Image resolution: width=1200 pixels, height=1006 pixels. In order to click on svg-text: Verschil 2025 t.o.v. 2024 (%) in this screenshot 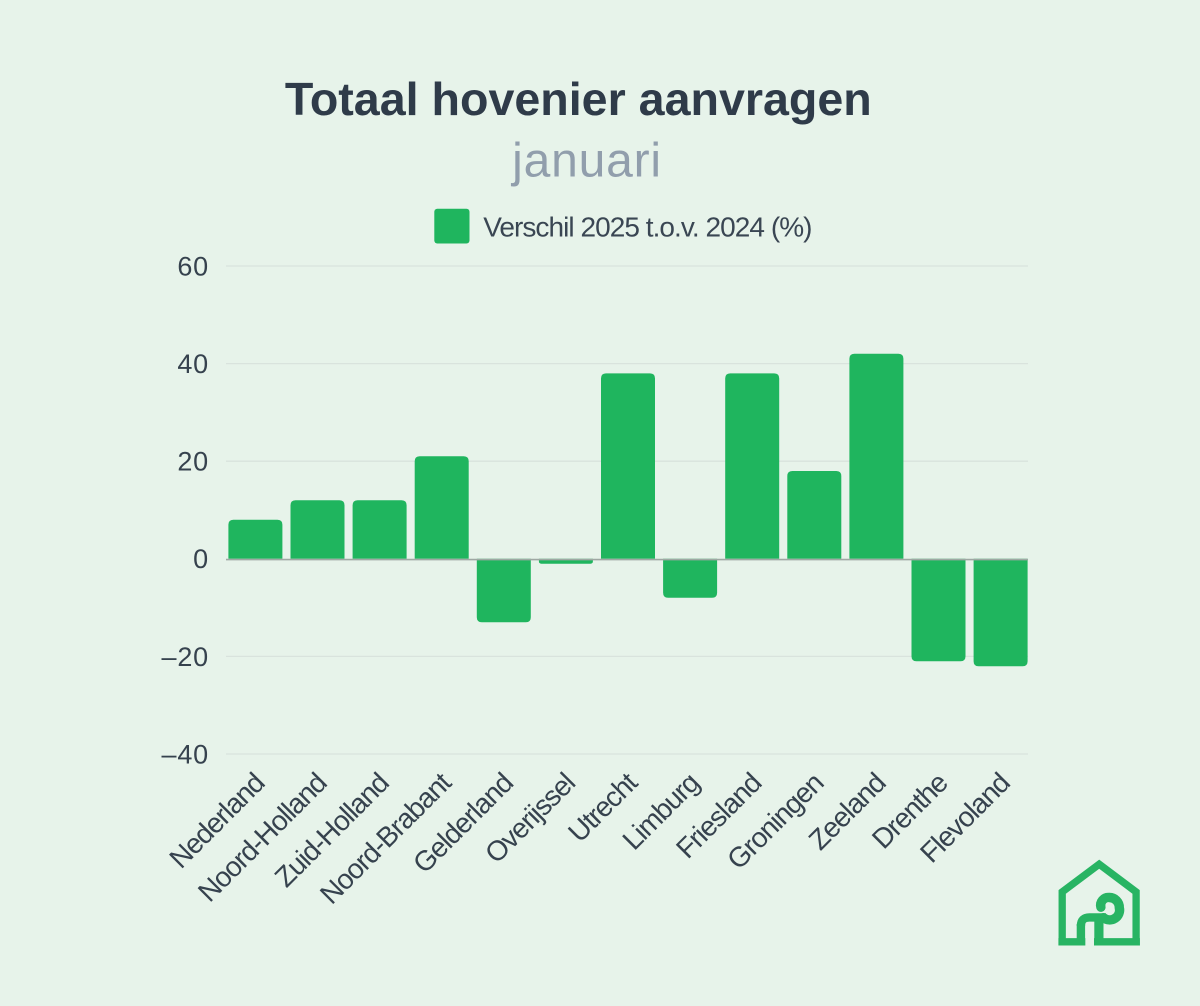, I will do `click(647, 227)`.